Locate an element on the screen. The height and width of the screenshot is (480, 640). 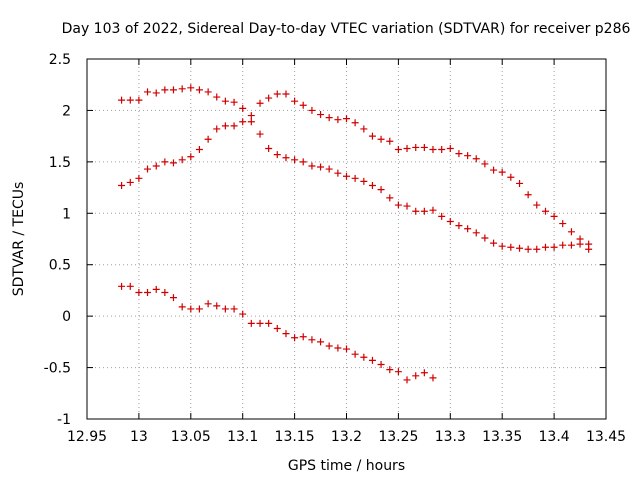
y-tick-label: -1 is located at coordinates (64, 420).